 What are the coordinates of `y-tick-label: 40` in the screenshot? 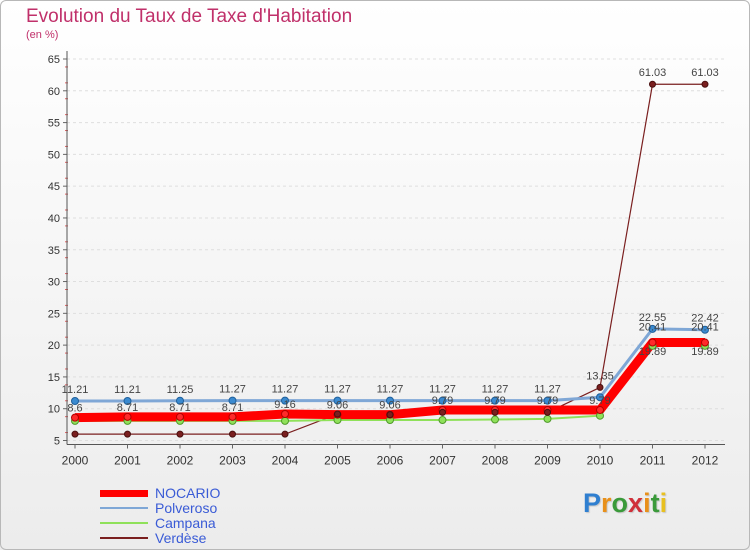 It's located at (54, 219).